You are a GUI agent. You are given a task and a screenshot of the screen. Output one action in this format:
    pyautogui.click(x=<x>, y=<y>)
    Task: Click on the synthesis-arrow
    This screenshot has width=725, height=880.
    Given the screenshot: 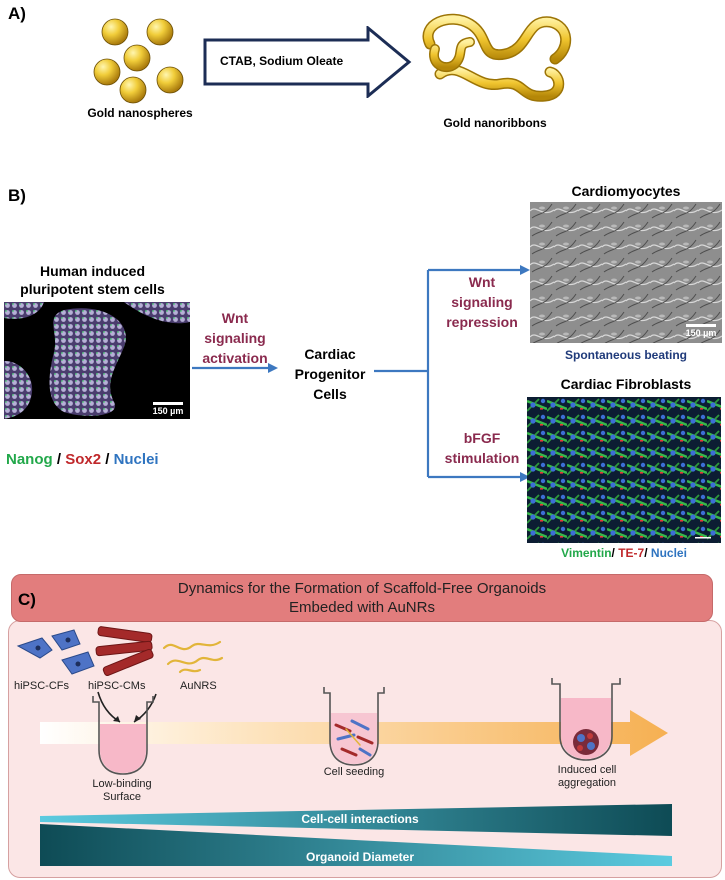 What is the action you would take?
    pyautogui.click(x=307, y=62)
    